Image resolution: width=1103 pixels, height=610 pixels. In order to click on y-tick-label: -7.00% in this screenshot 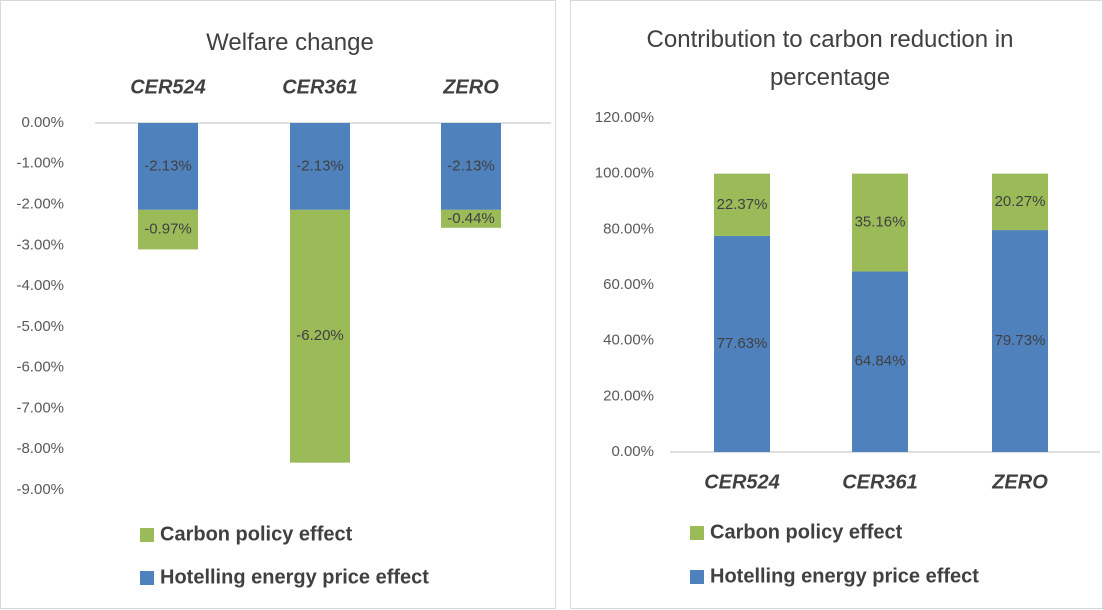, I will do `click(40, 407)`.